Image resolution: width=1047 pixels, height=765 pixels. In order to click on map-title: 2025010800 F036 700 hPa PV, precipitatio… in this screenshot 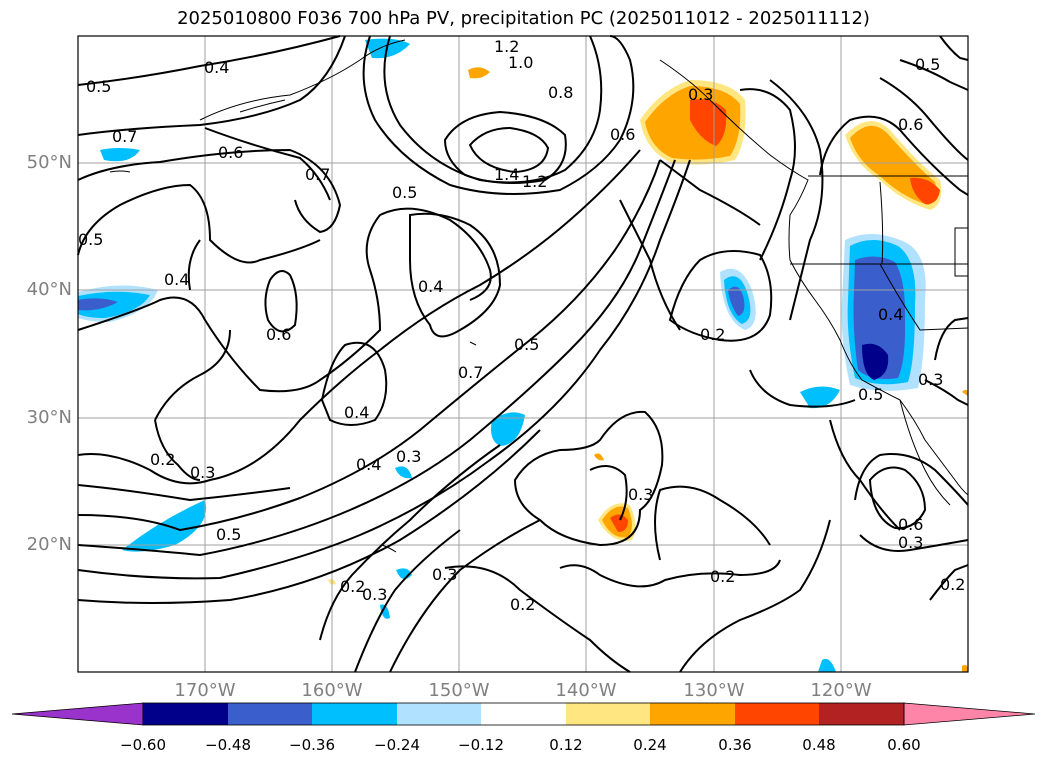, I will do `click(523, 18)`.